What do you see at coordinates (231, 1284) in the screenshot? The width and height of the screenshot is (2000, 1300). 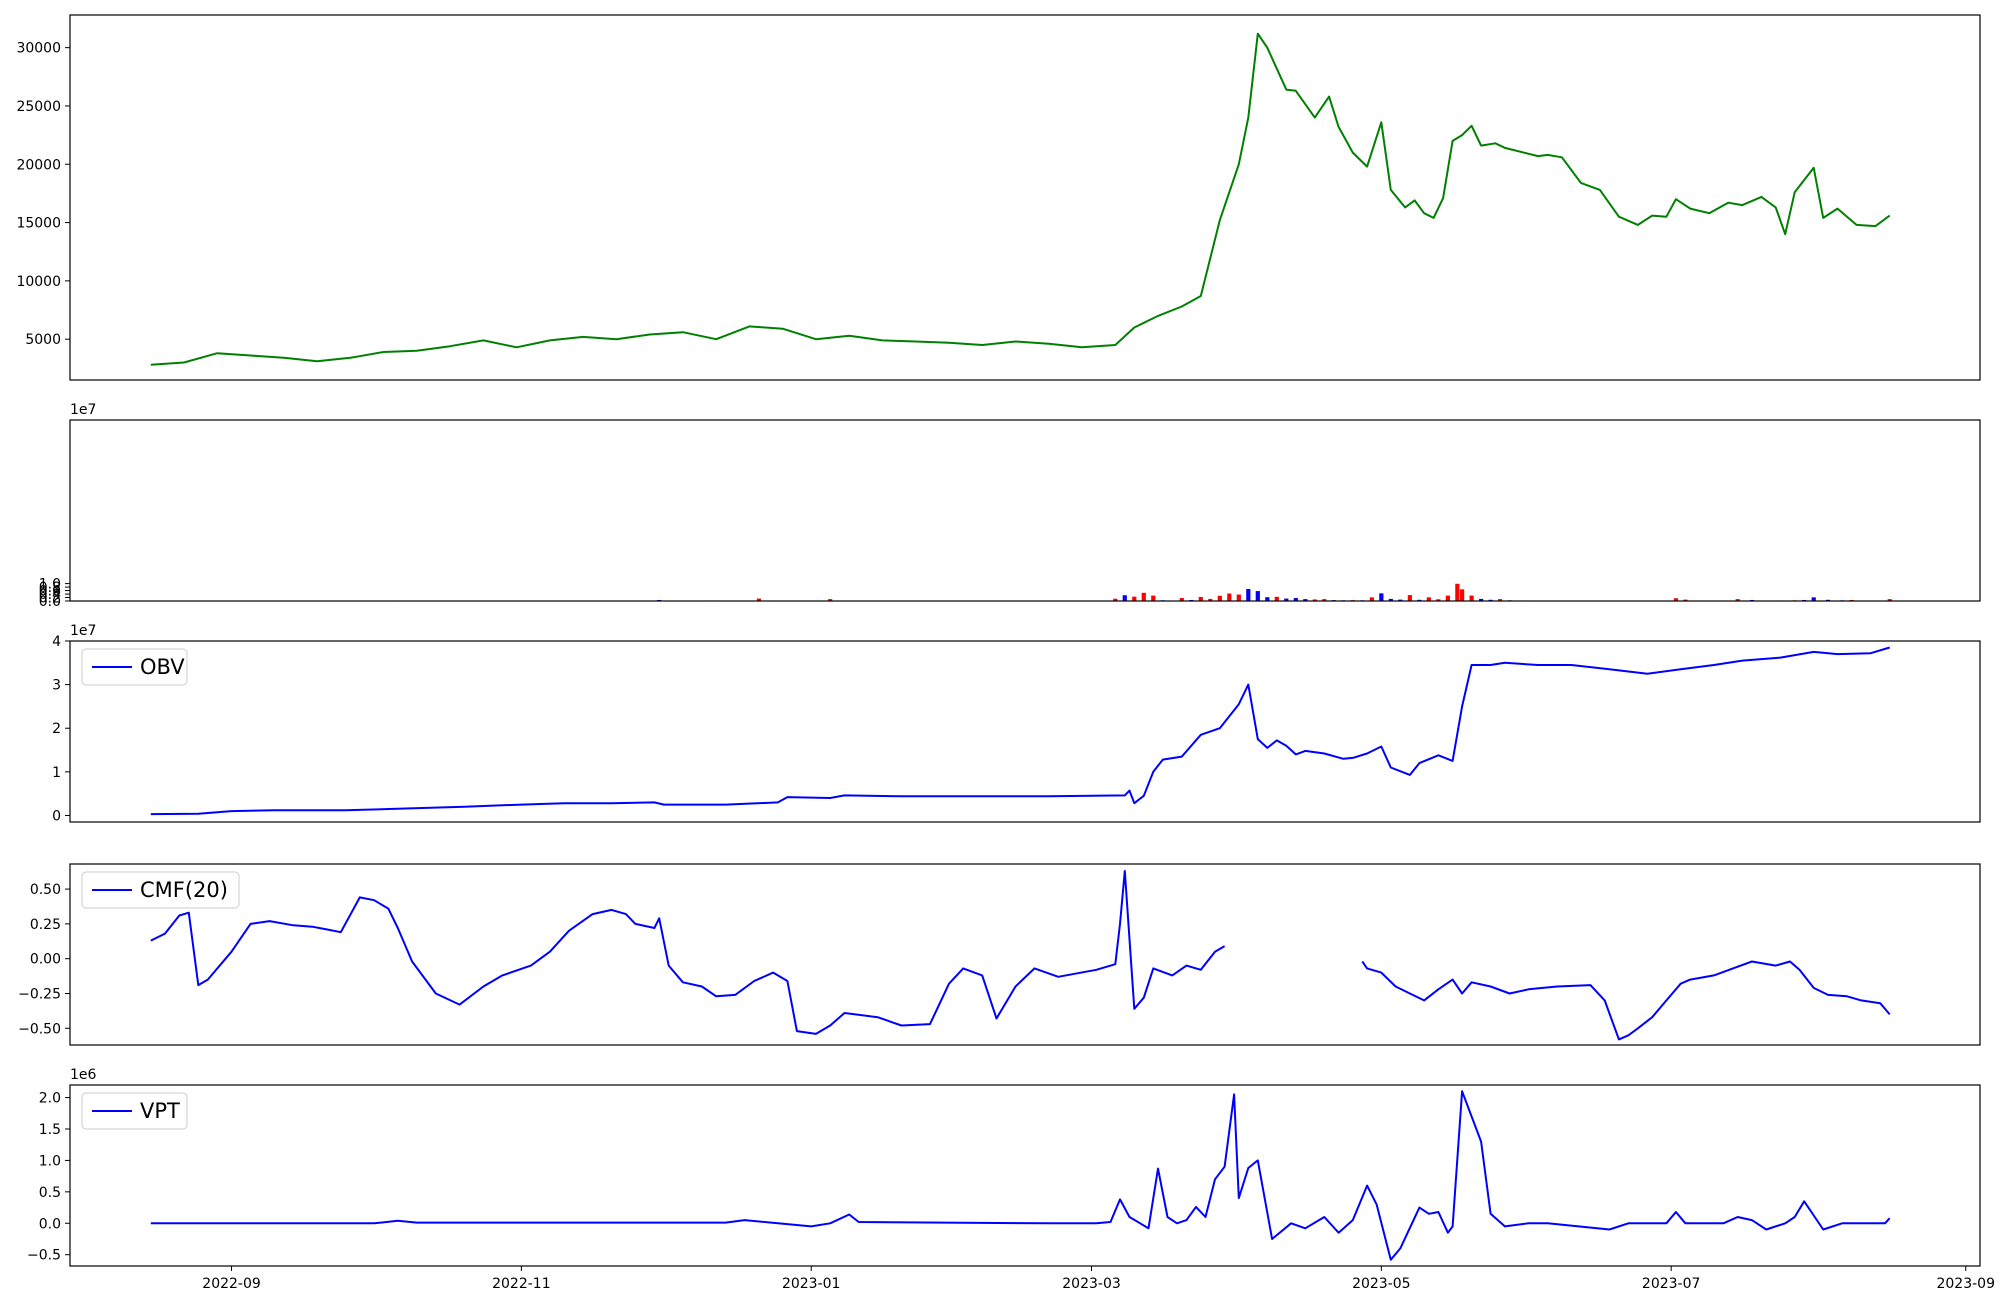 I see `x-tick-label: 2022-09` at bounding box center [231, 1284].